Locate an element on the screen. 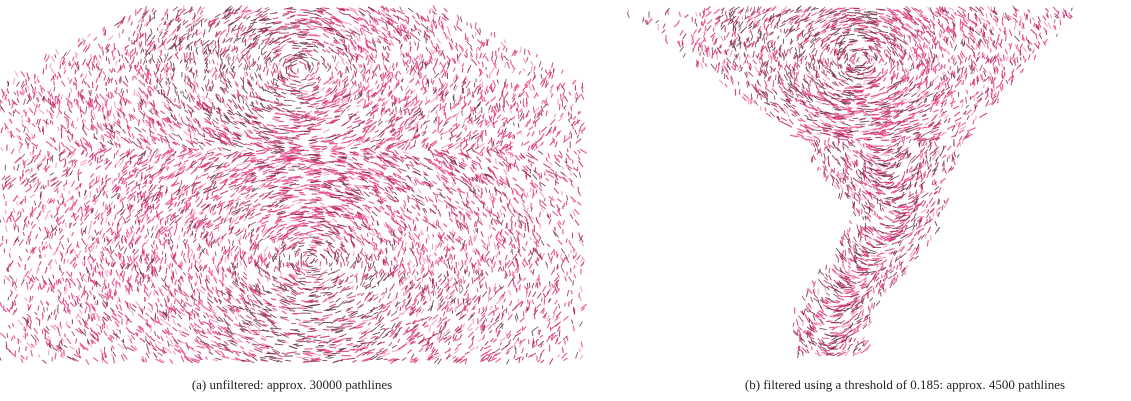 This screenshot has width=1131, height=401. caption: (a) unfiltered: approx. 30000 pathlines is located at coordinates (292, 384).